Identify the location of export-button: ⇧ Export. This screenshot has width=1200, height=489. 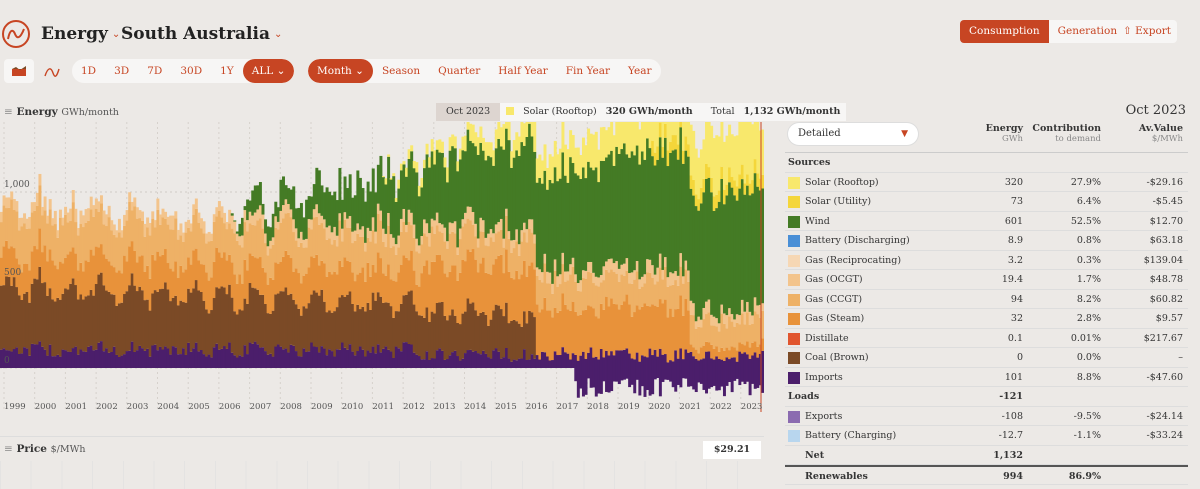
(1147, 31).